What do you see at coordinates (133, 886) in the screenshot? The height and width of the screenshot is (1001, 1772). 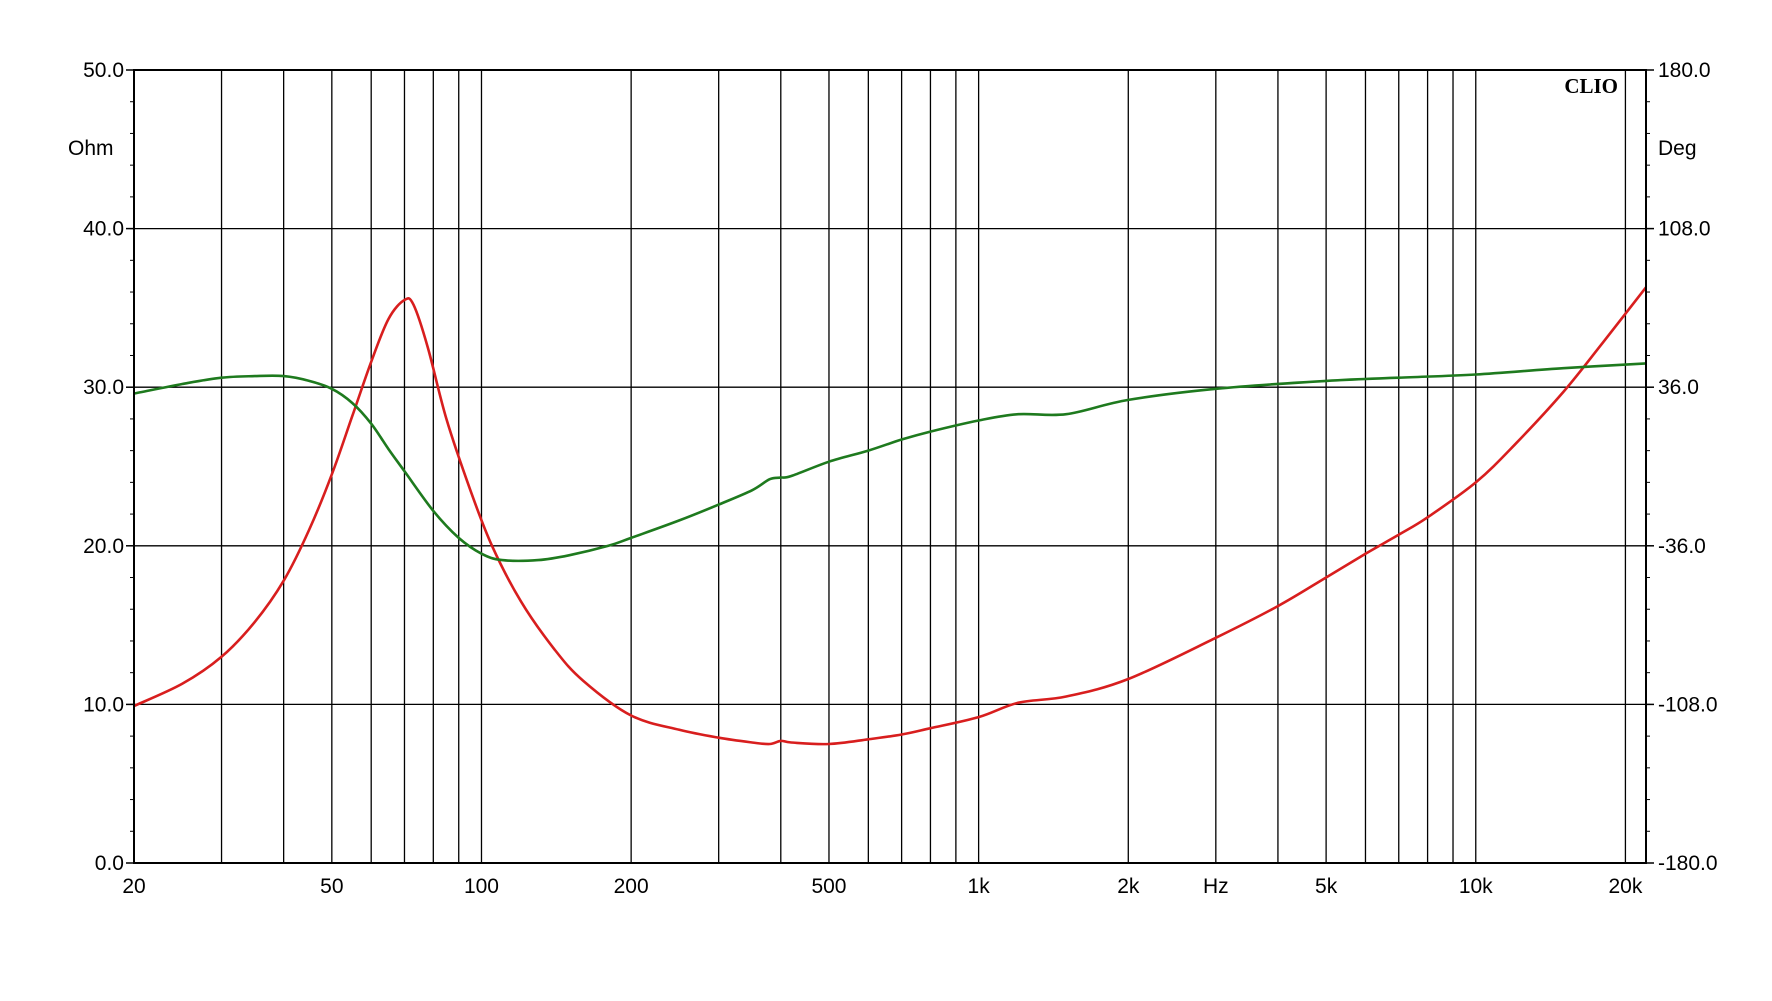 I see `x-tick-label: 20` at bounding box center [133, 886].